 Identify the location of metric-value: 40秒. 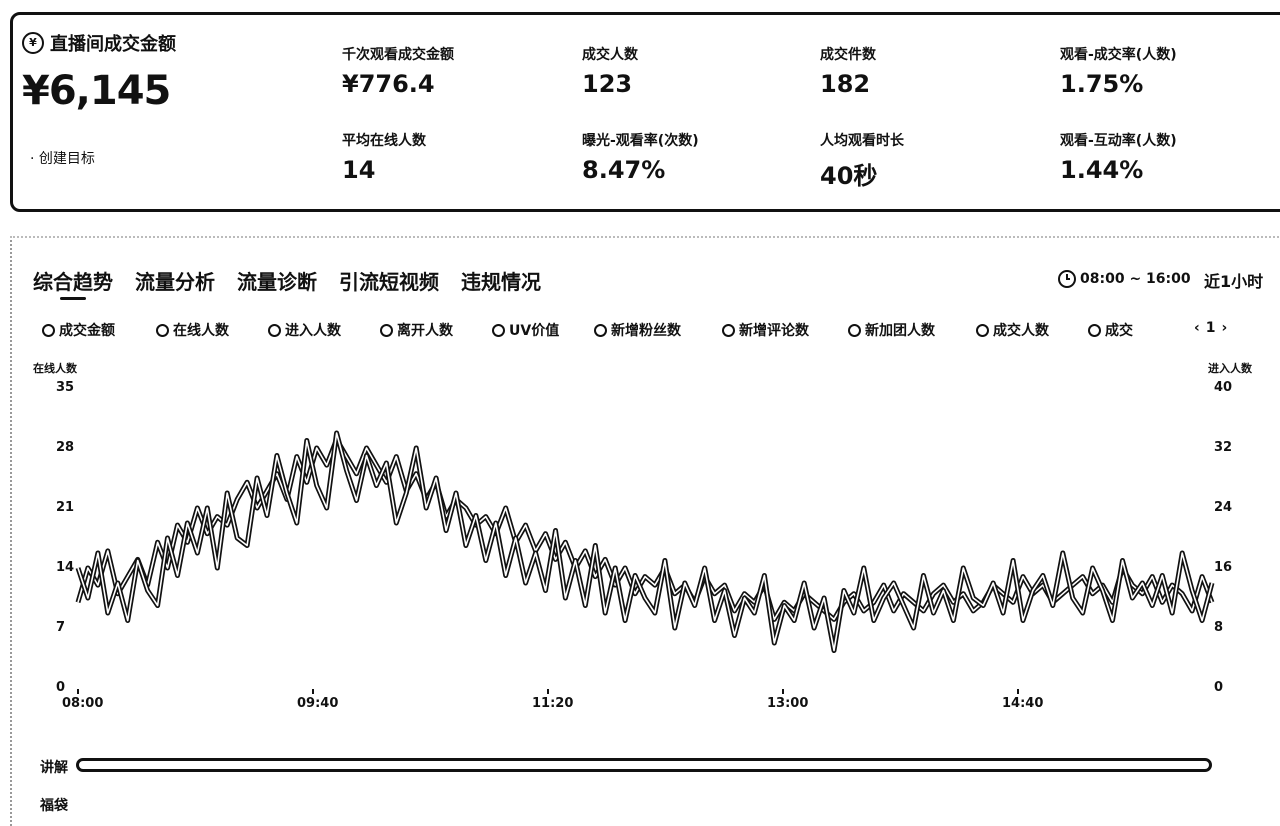
(849, 176).